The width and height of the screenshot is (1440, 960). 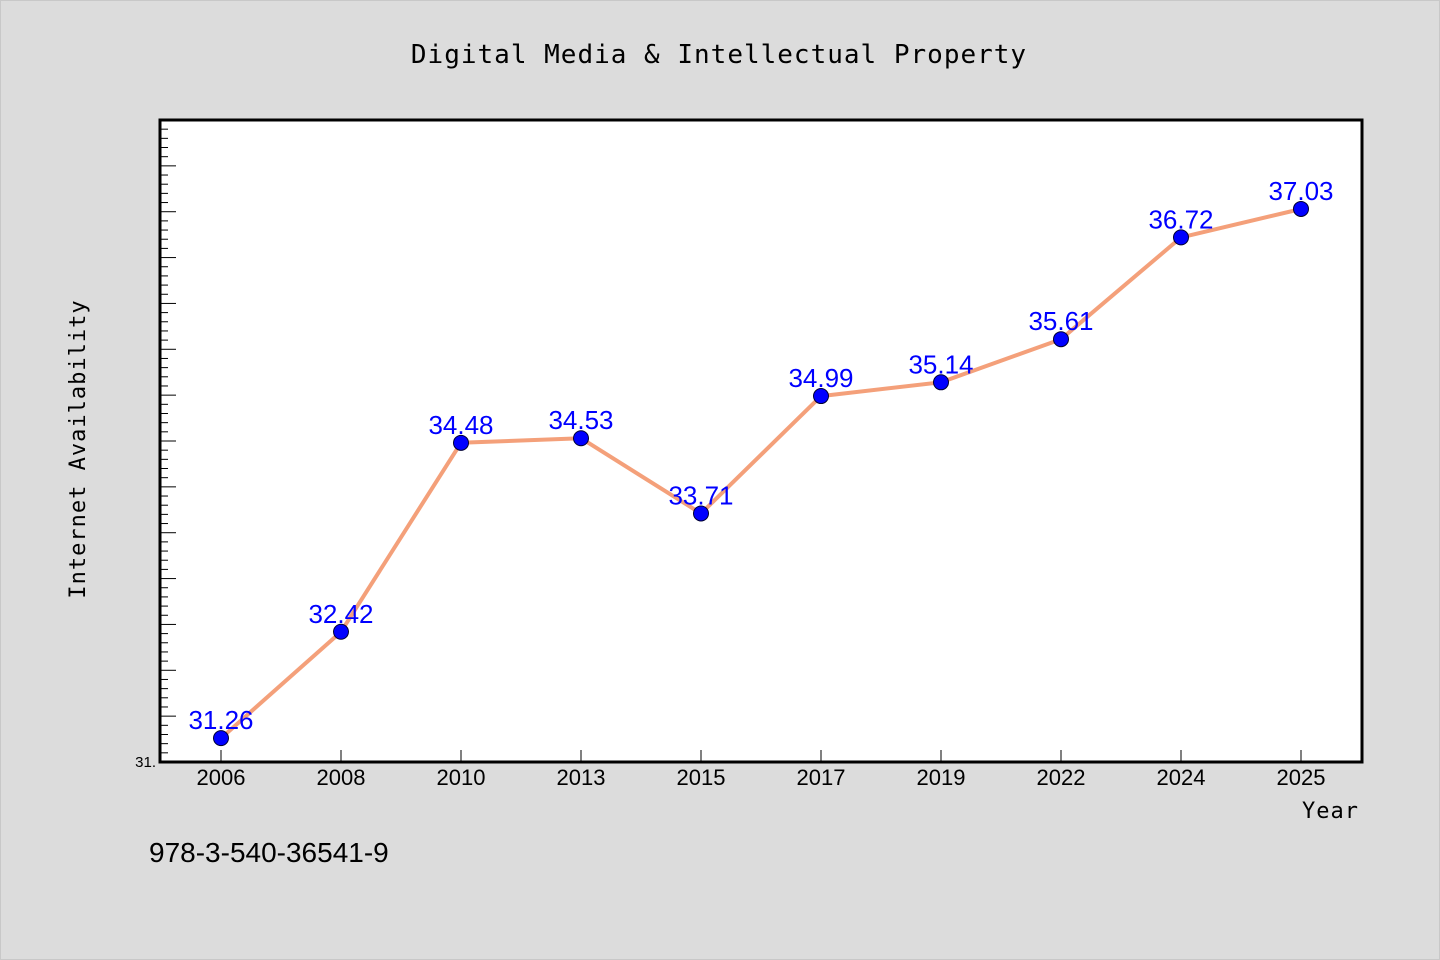 I want to click on x-tick-label: 2022, so click(x=1061, y=777).